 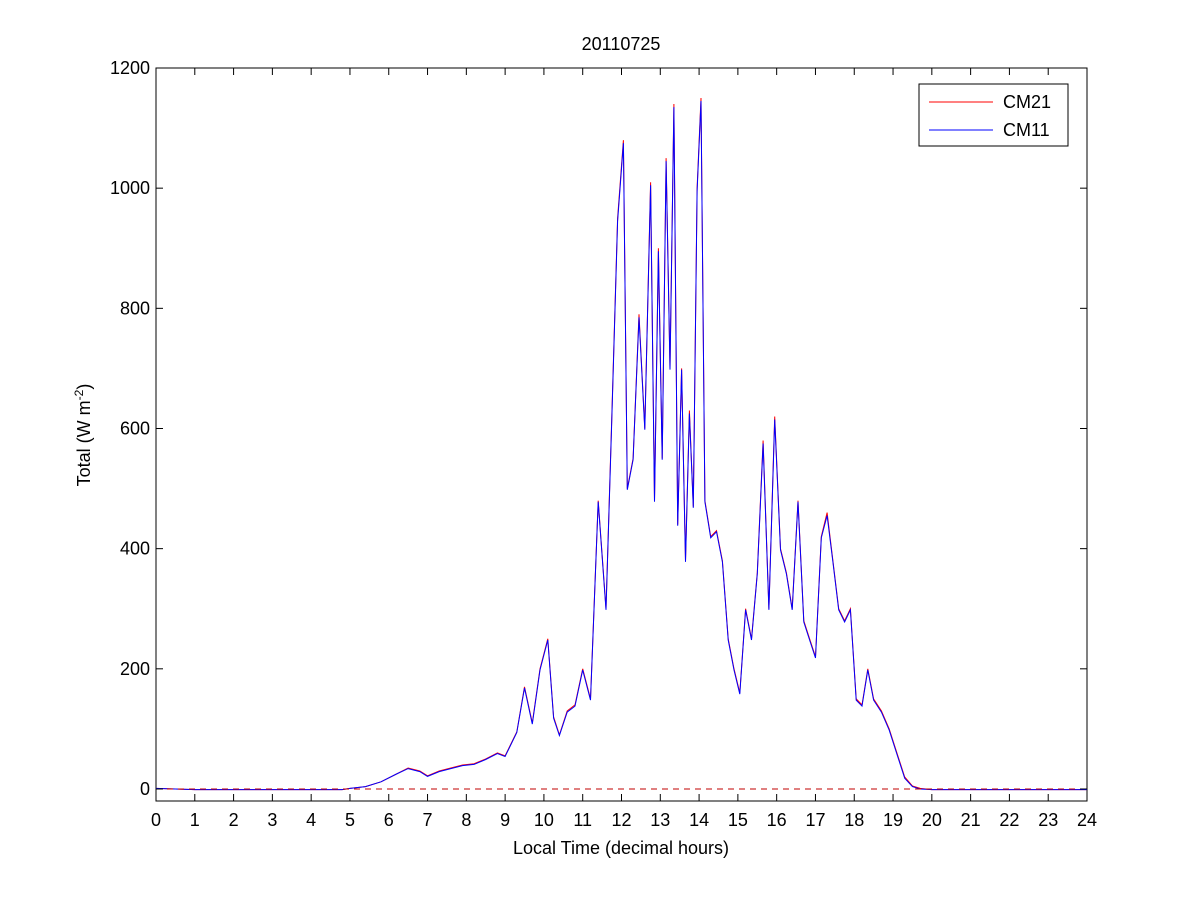 I want to click on y-tick-label: 800, so click(x=135, y=308).